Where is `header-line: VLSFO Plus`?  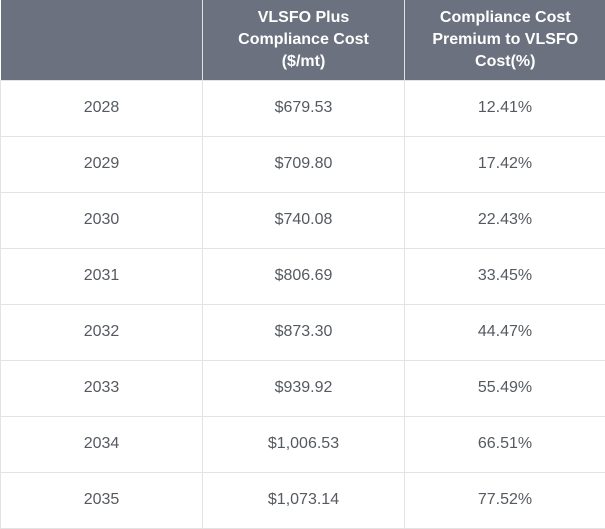 header-line: VLSFO Plus is located at coordinates (303, 18).